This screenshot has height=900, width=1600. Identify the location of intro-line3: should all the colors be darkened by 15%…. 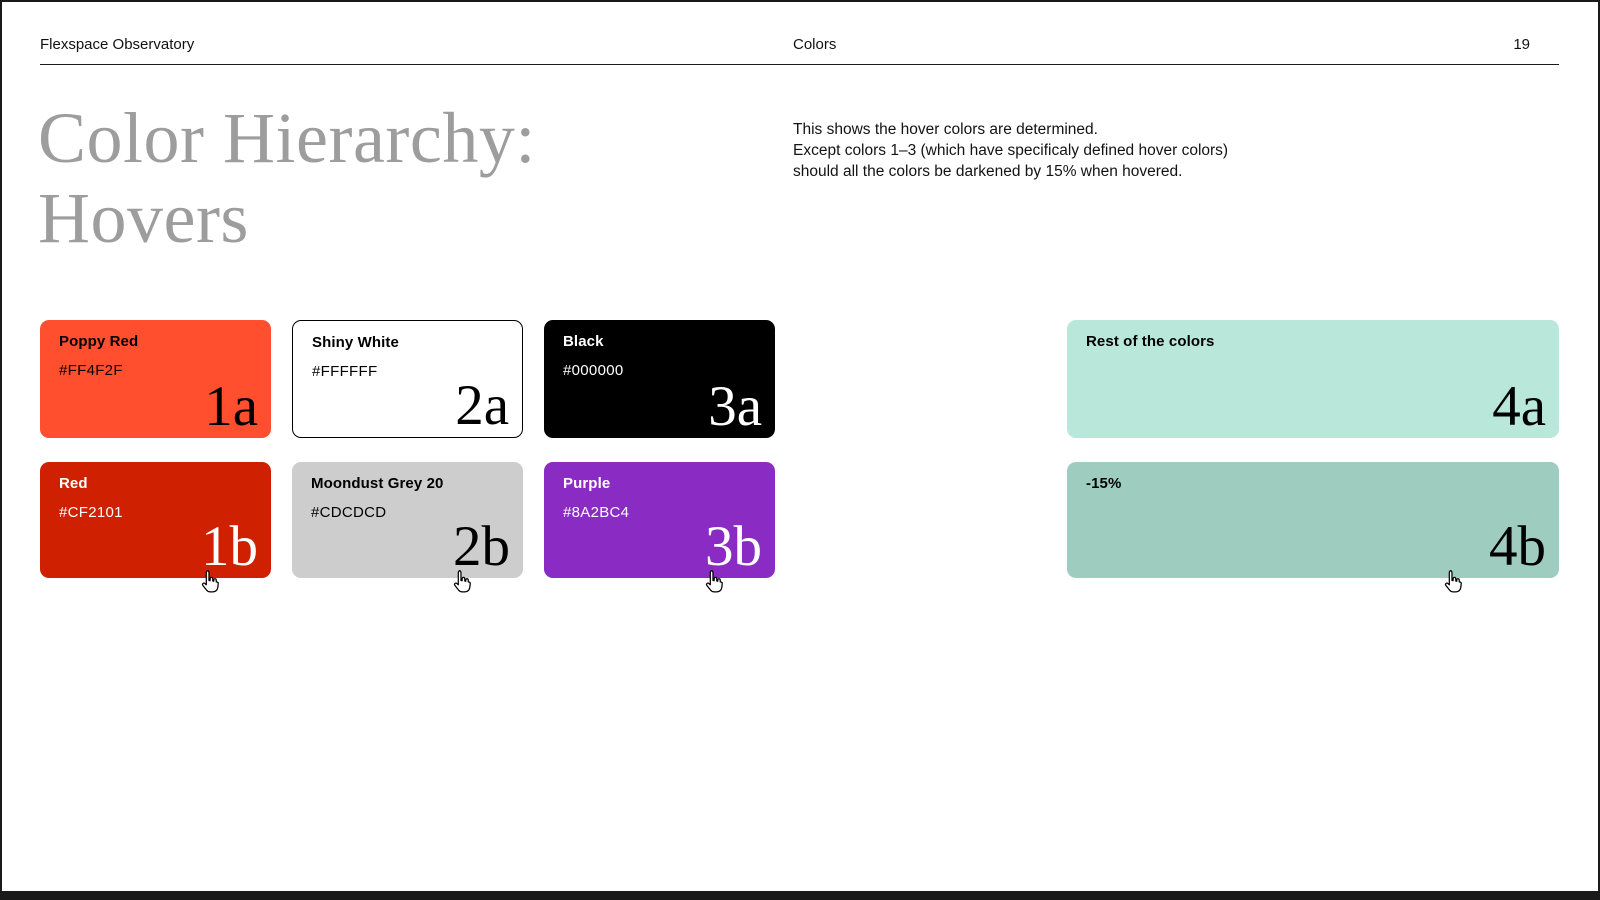
(988, 171).